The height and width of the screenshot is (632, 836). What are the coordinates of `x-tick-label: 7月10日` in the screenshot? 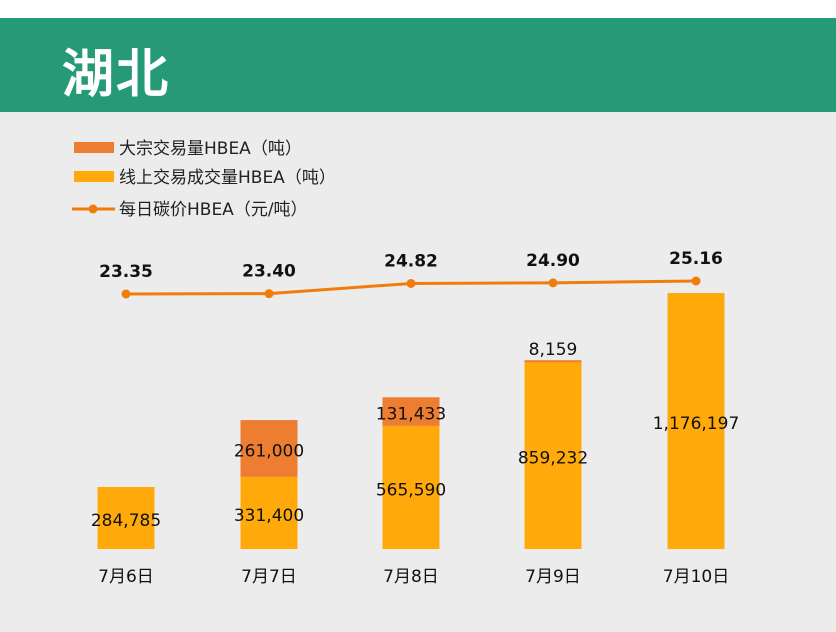 It's located at (696, 577).